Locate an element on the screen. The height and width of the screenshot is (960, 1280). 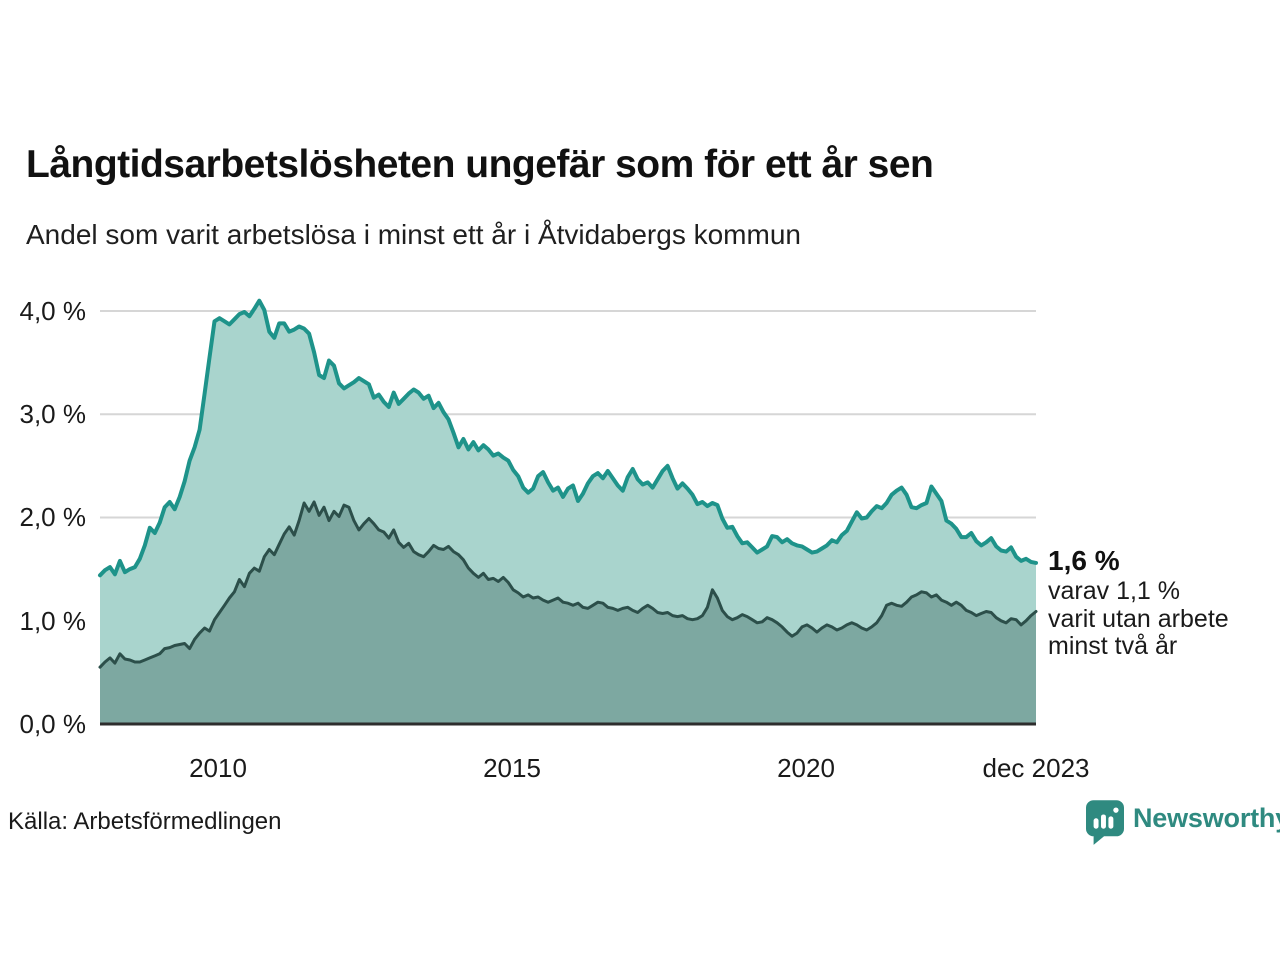
y-tick-label: 0,0 % is located at coordinates (53, 724).